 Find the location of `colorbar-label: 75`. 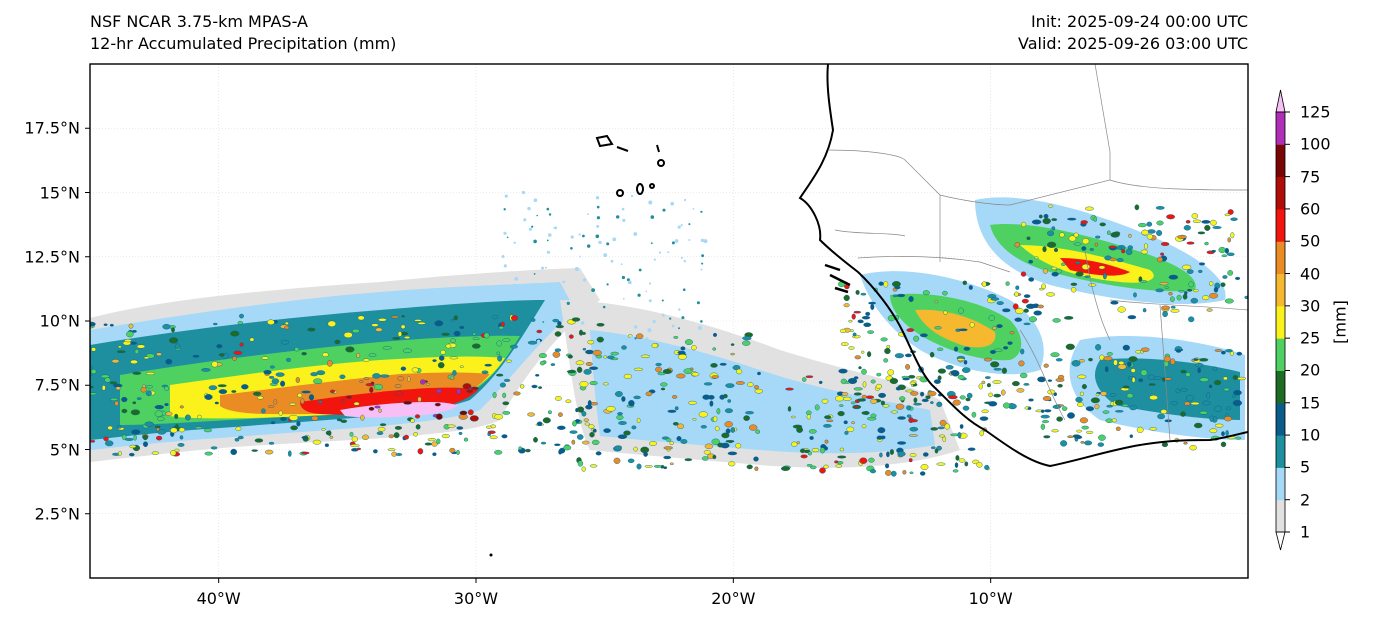

colorbar-label: 75 is located at coordinates (1310, 177).